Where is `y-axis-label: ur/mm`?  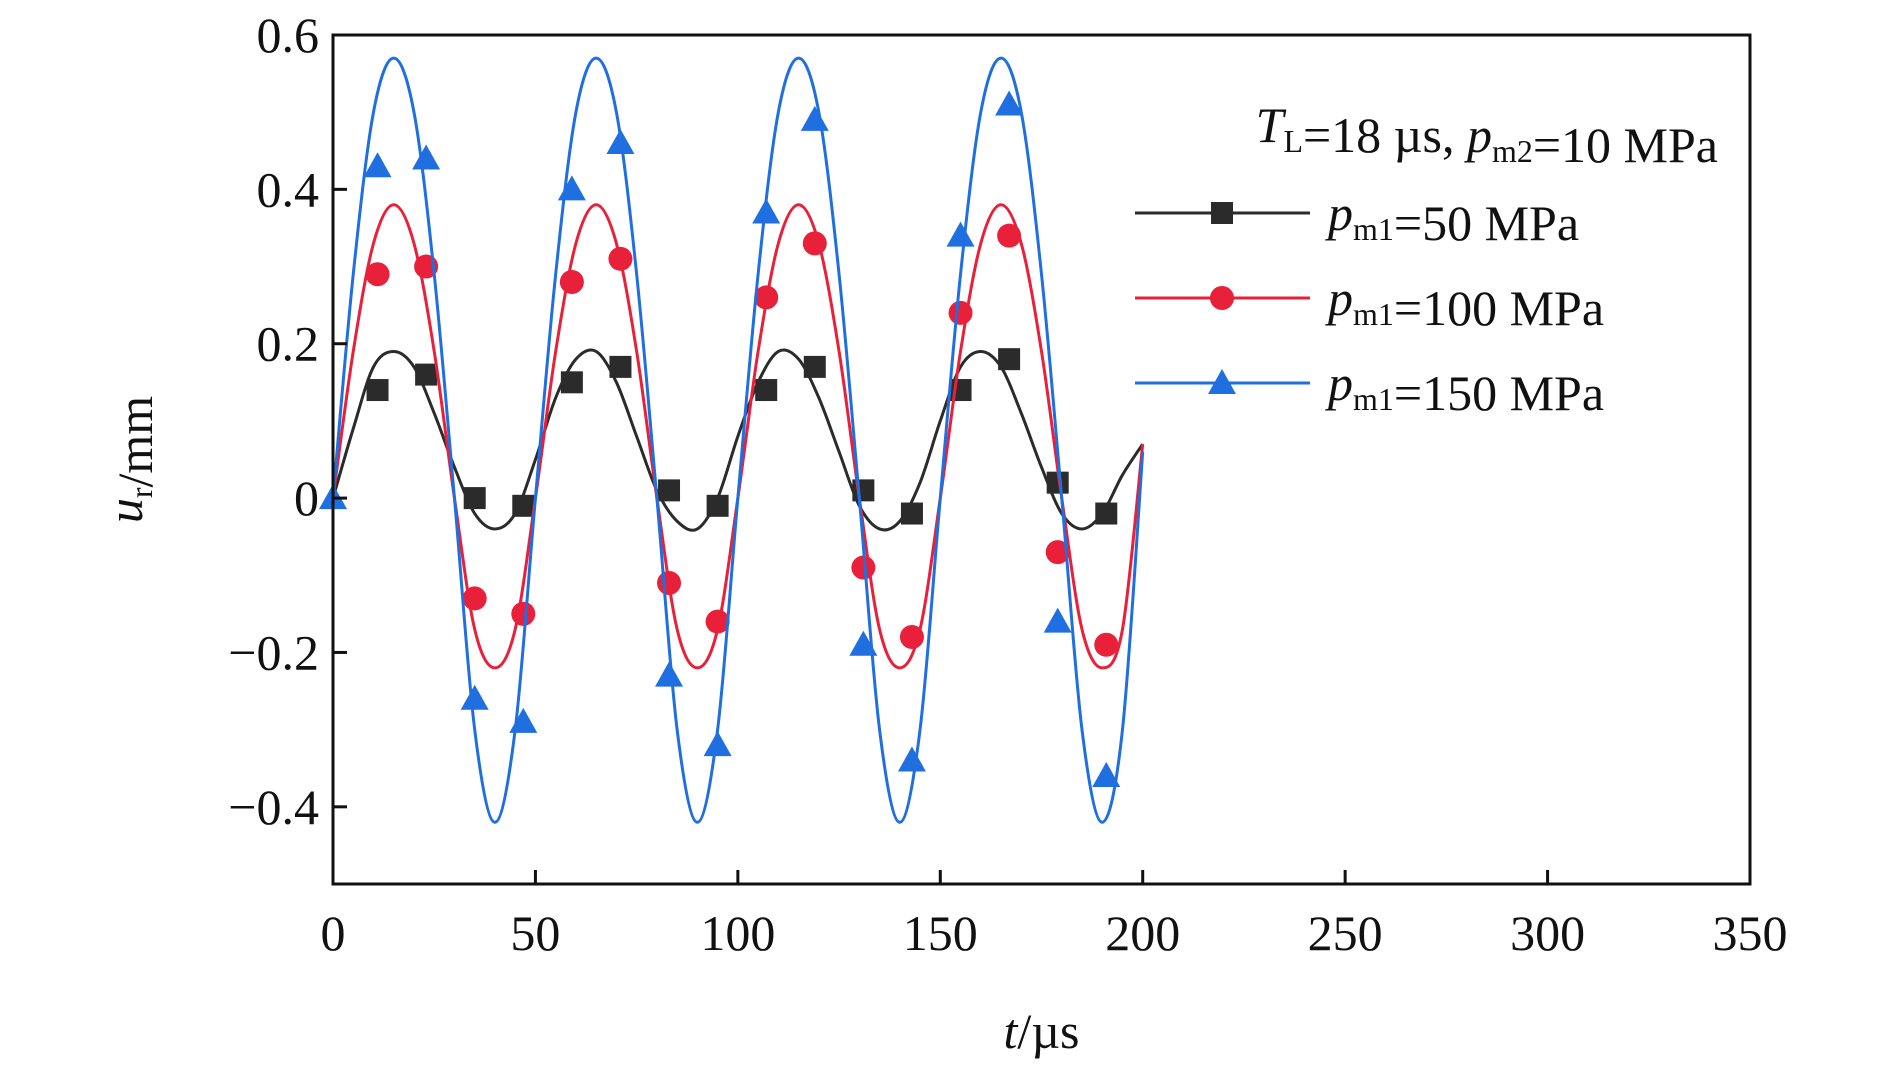 y-axis-label: ur/mm is located at coordinates (130, 459).